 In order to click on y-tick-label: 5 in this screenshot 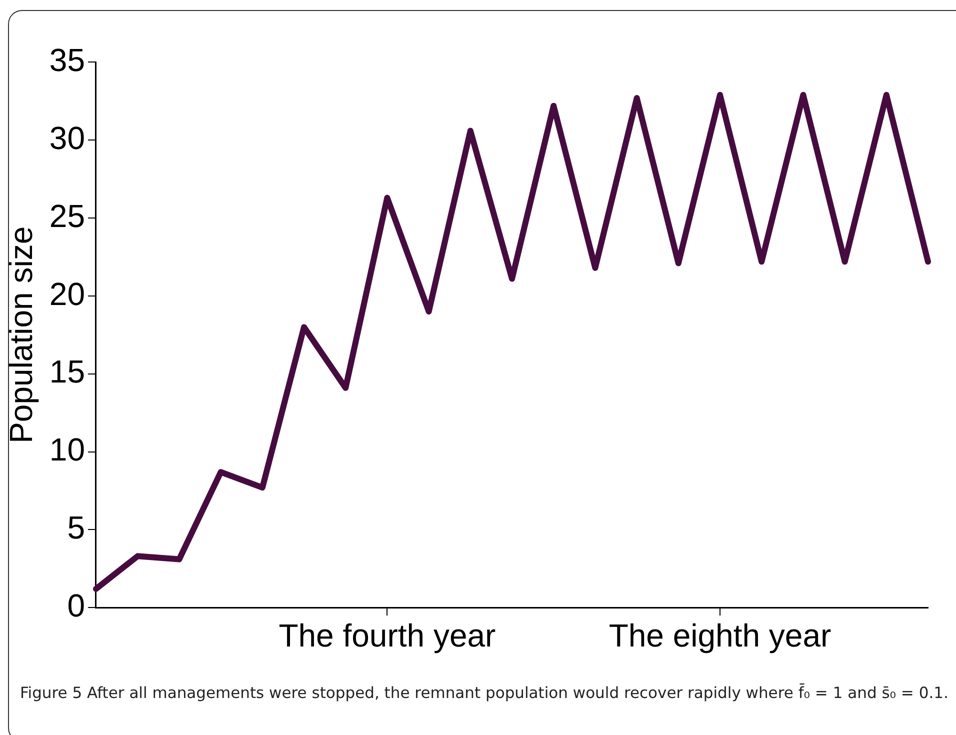, I will do `click(76, 528)`.